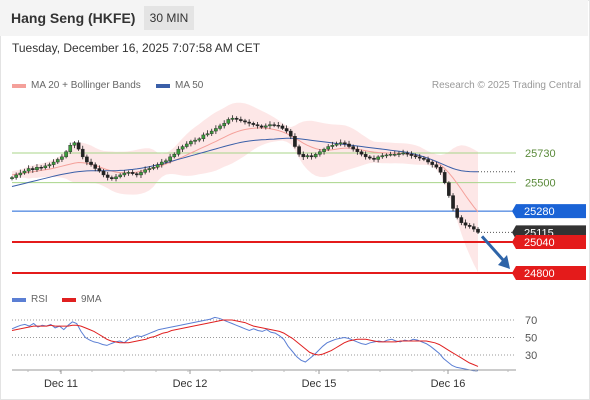 The height and width of the screenshot is (400, 590). I want to click on legend-9ma: 9MA, so click(82, 299).